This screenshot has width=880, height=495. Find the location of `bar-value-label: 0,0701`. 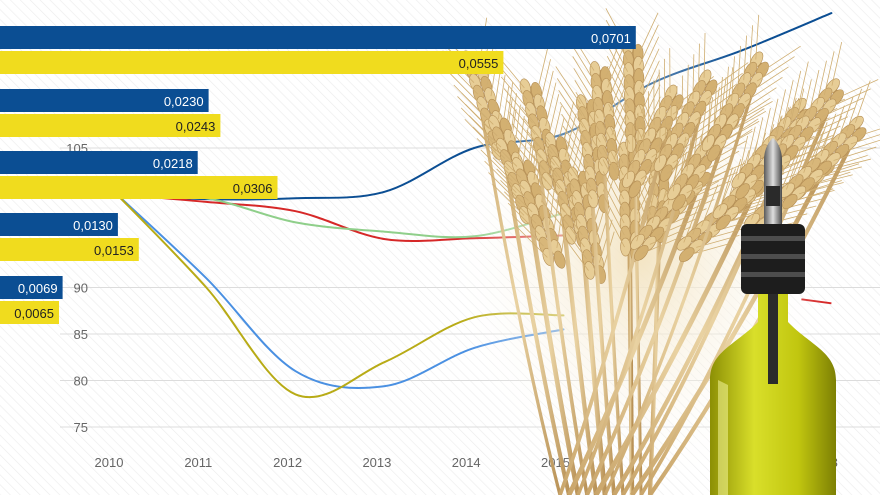

bar-value-label: 0,0701 is located at coordinates (611, 38).